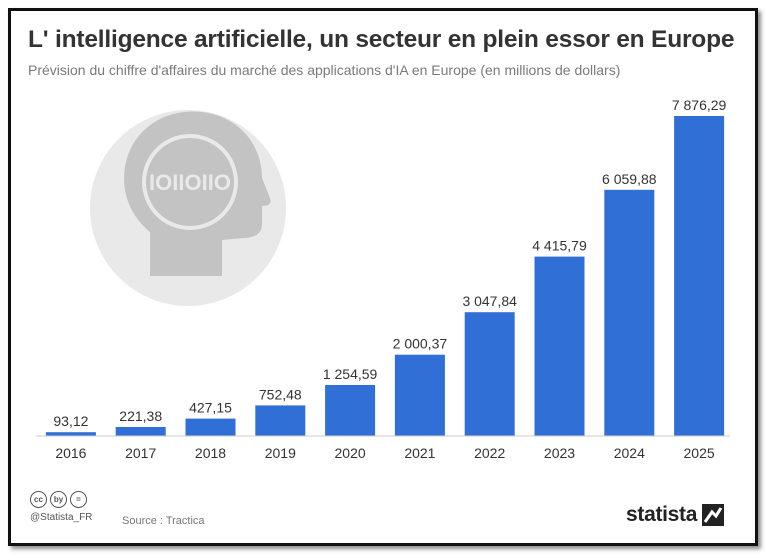 The height and width of the screenshot is (556, 766). I want to click on binary-text: IOIIOIIO, so click(190, 182).